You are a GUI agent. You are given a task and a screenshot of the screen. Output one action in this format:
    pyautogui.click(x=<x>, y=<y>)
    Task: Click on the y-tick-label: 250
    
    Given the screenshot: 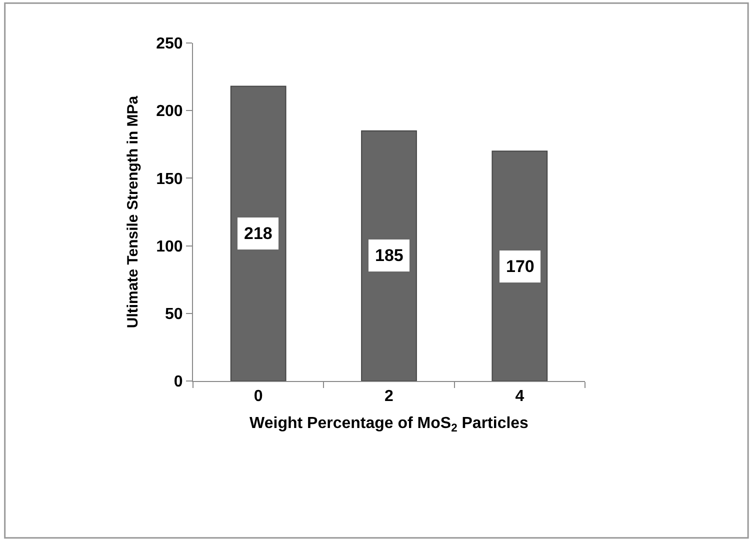 What is the action you would take?
    pyautogui.click(x=169, y=44)
    